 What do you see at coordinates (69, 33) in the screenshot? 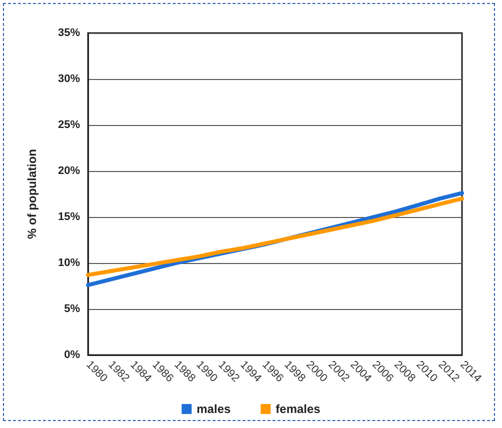
I see `y-tick-label: 35%` at bounding box center [69, 33].